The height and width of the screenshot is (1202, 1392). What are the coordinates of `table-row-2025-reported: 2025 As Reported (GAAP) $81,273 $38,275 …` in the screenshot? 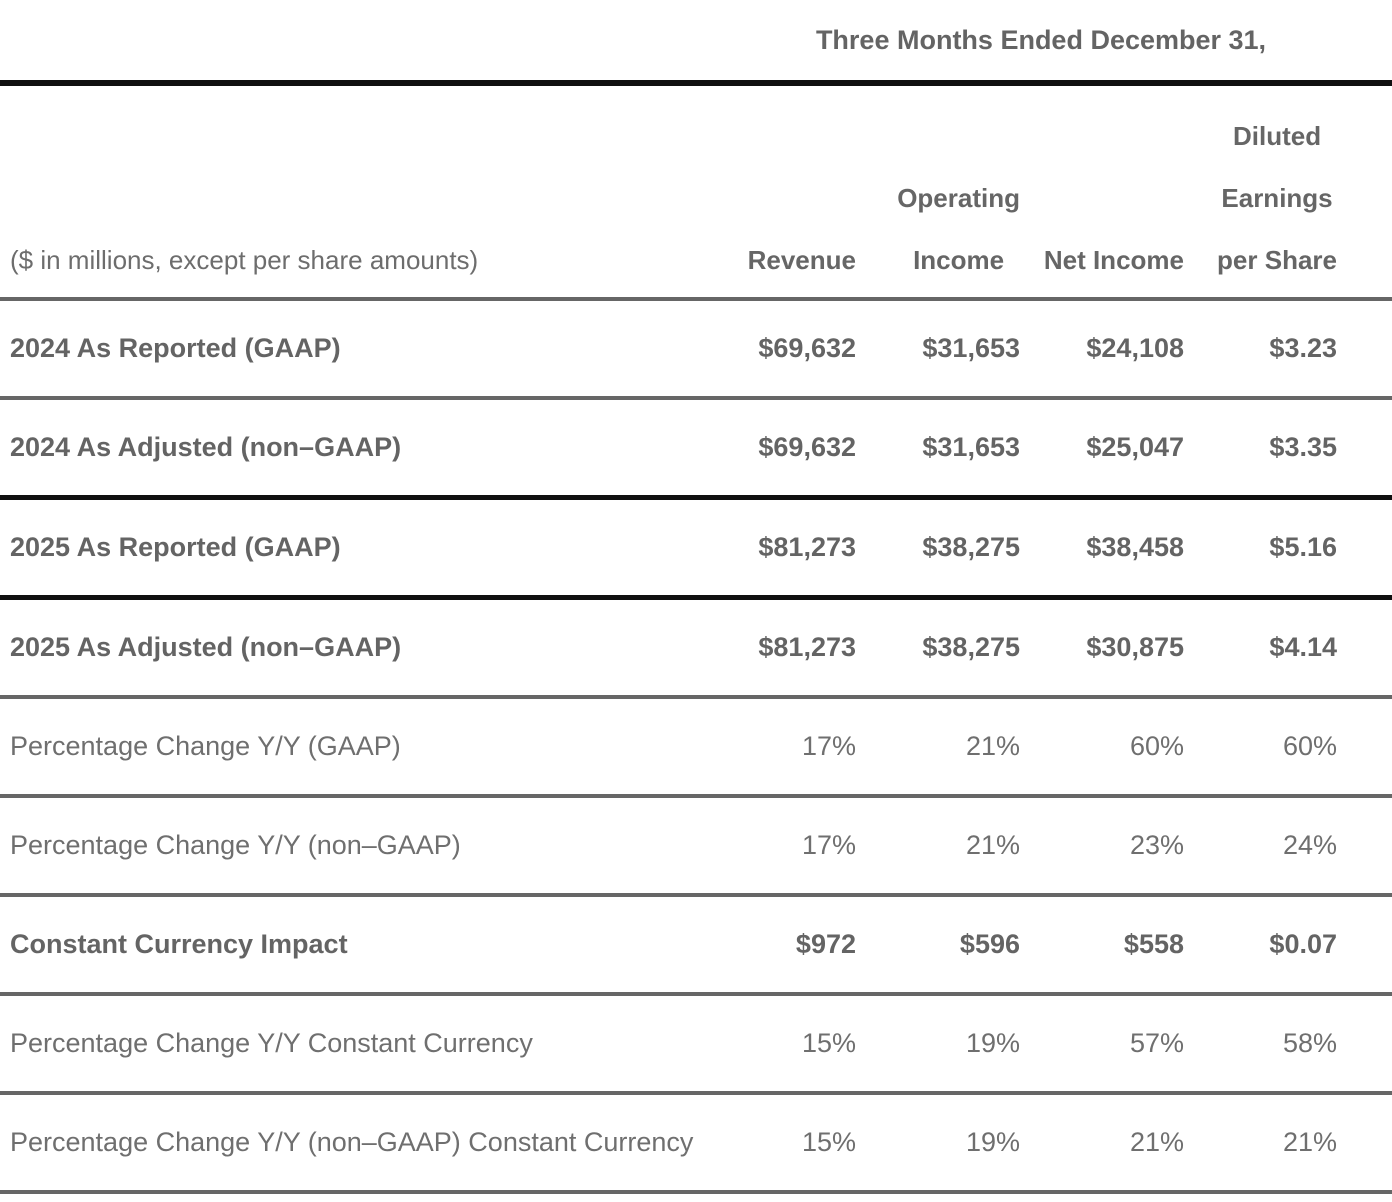 It's located at (696, 547).